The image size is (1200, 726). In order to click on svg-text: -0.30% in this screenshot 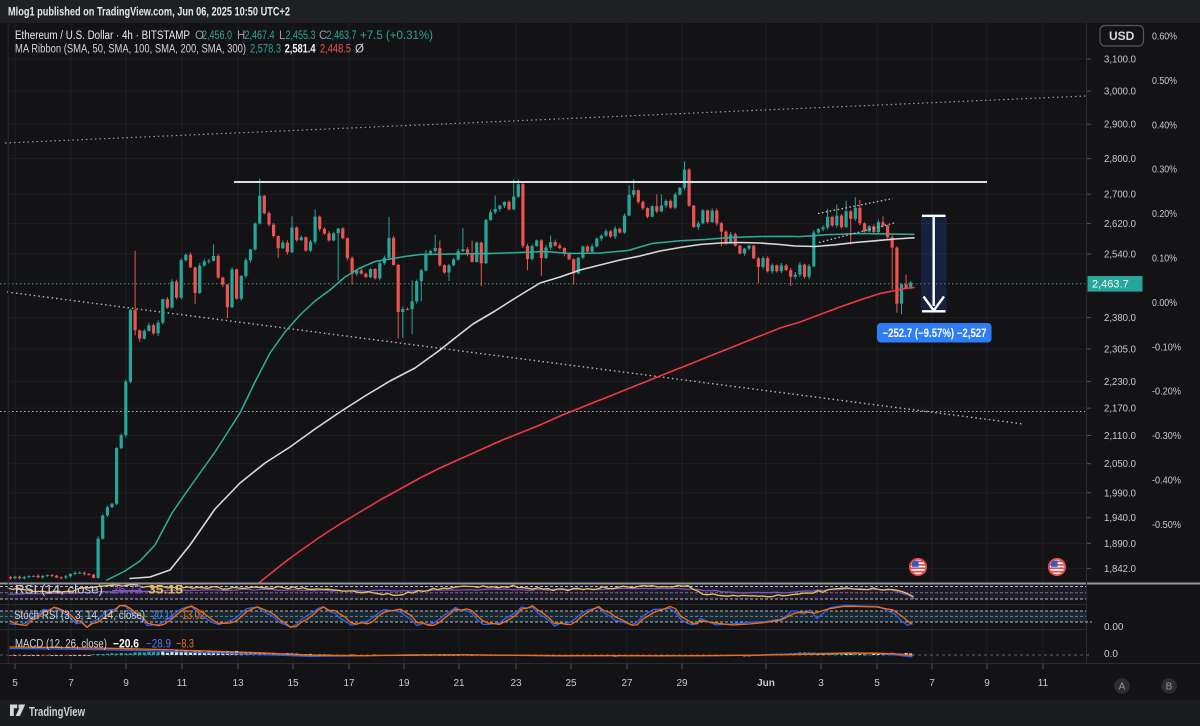, I will do `click(1166, 436)`.